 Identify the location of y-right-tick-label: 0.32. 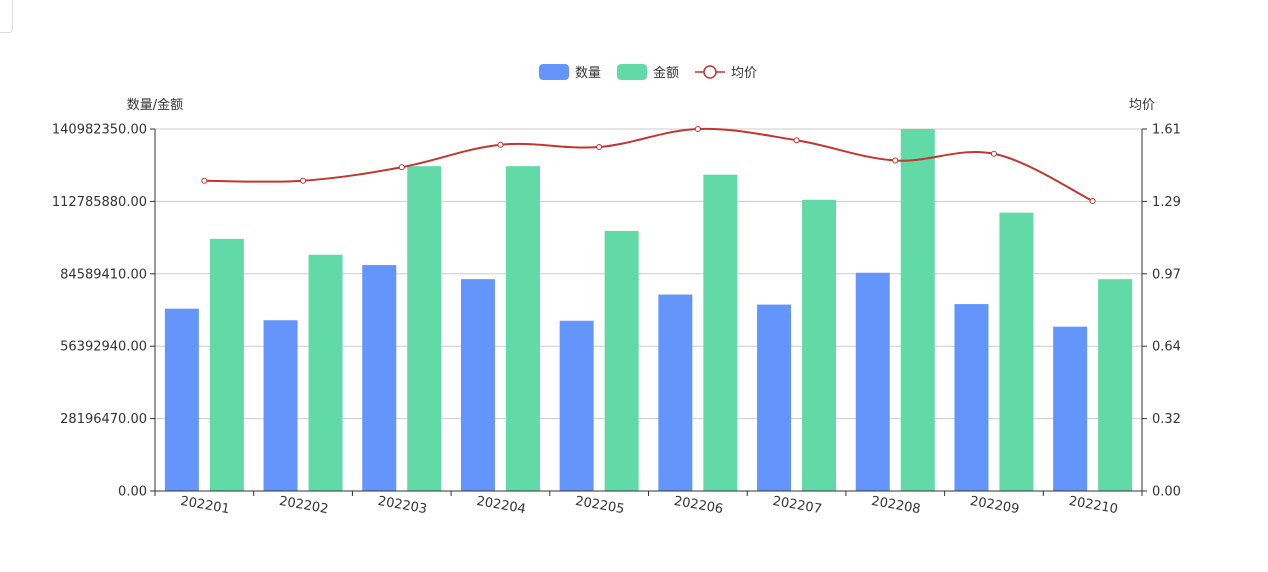
(1166, 419).